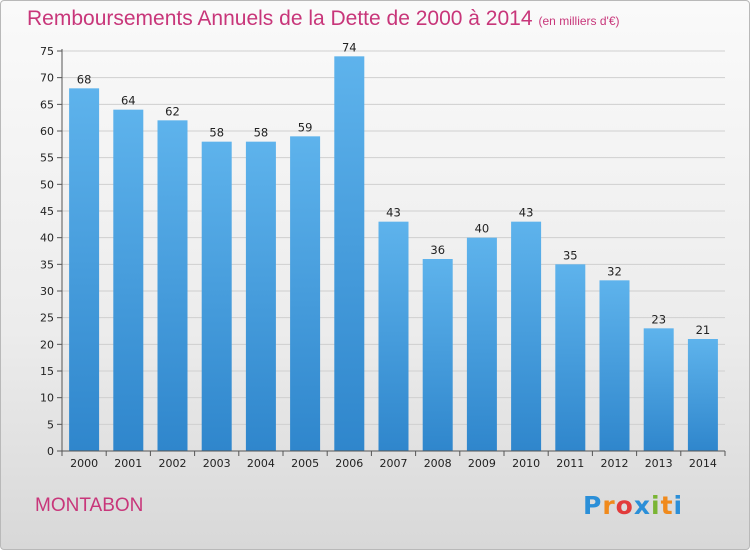 The height and width of the screenshot is (550, 750). What do you see at coordinates (393, 213) in the screenshot?
I see `data-label-2007: 43` at bounding box center [393, 213].